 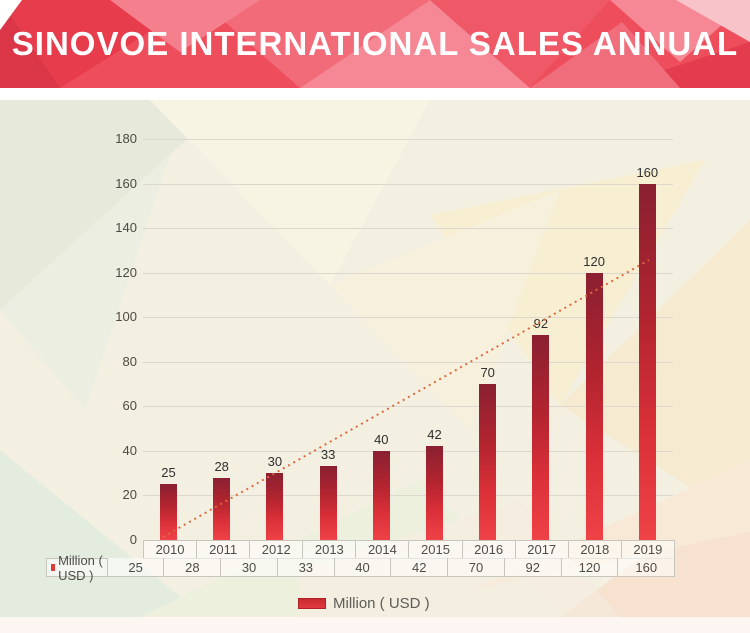 What do you see at coordinates (489, 549) in the screenshot?
I see `year-cell: 2016` at bounding box center [489, 549].